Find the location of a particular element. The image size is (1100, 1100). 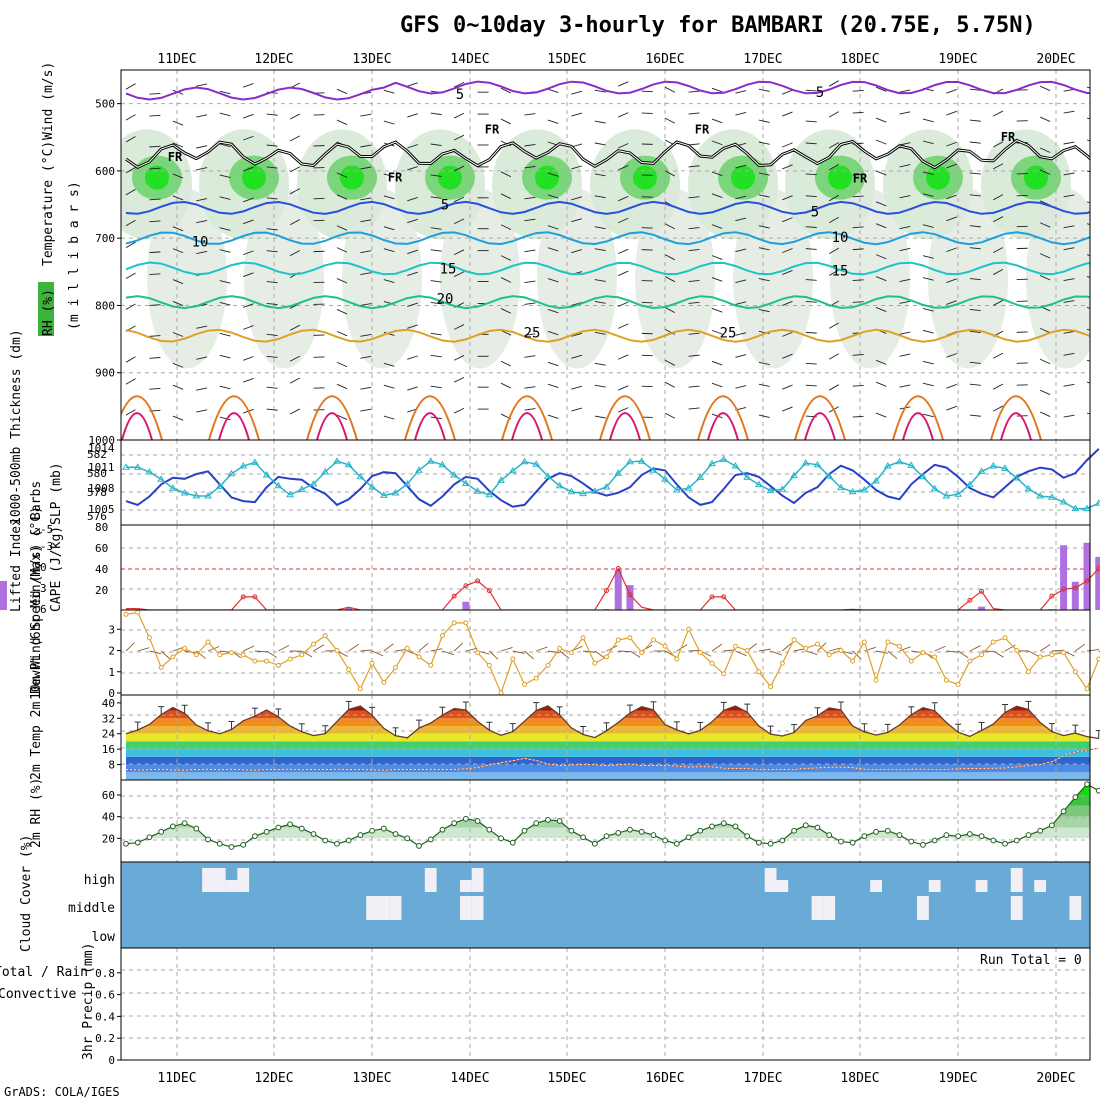

cape-background is located at coordinates (605, 567).